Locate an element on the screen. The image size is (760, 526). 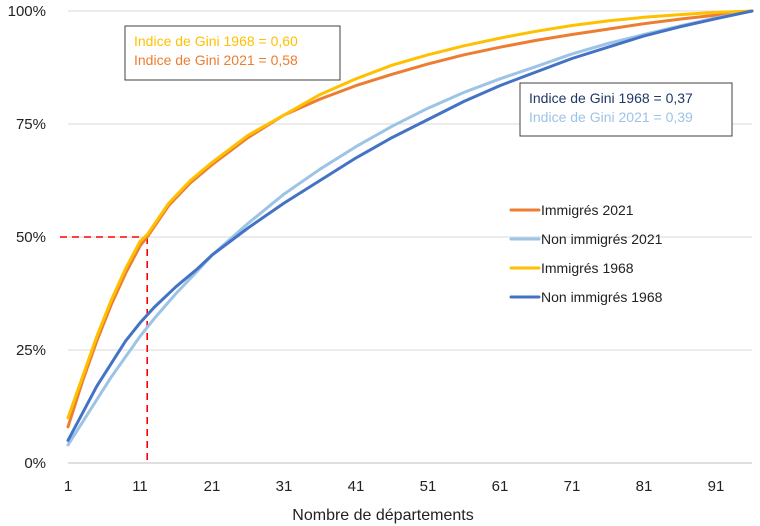
annotation-text: Indice de Gini 1968 = 0,37 is located at coordinates (611, 98).